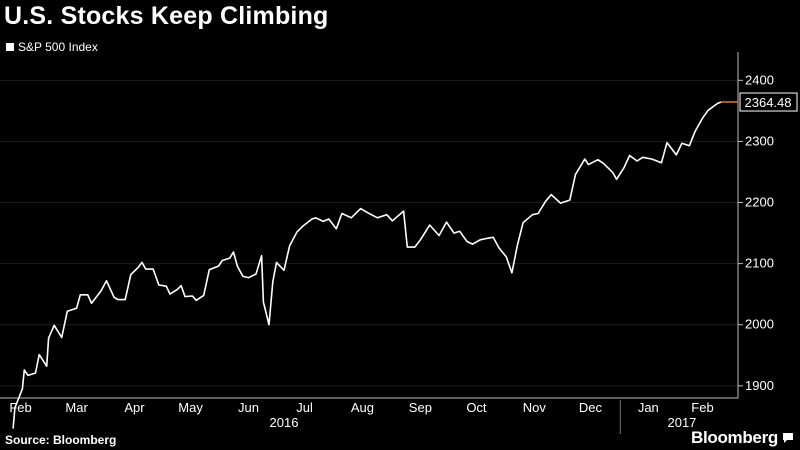 The width and height of the screenshot is (800, 450). What do you see at coordinates (362, 407) in the screenshot?
I see `x-tick-label: Aug` at bounding box center [362, 407].